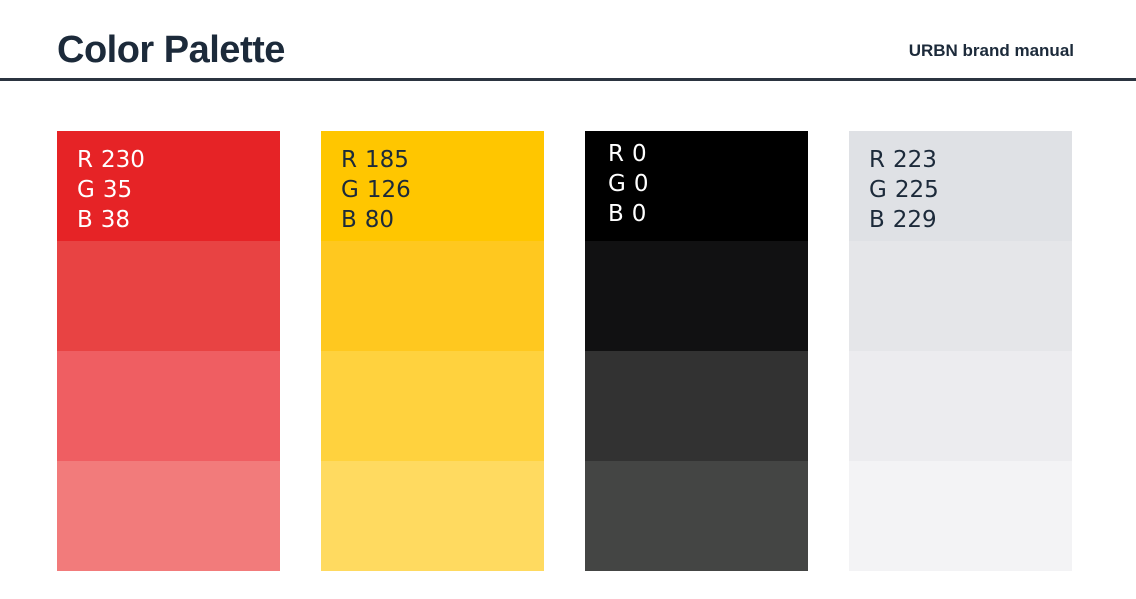 Image resolution: width=1136 pixels, height=599 pixels. I want to click on rgb-row-b: B 80, so click(376, 220).